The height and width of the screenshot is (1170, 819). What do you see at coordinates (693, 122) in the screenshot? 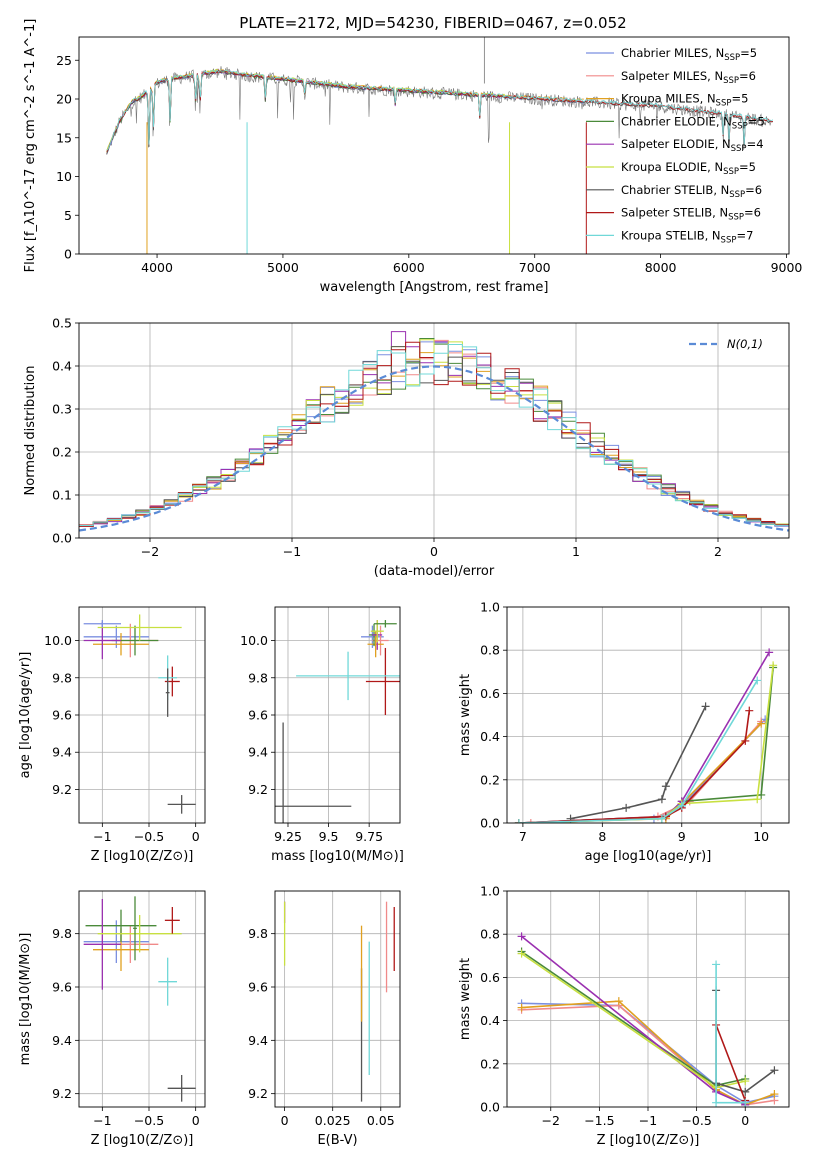
I see `legend-entry-chabrier-elodie: Chabrier ELODIE, NSSP=5` at bounding box center [693, 122].